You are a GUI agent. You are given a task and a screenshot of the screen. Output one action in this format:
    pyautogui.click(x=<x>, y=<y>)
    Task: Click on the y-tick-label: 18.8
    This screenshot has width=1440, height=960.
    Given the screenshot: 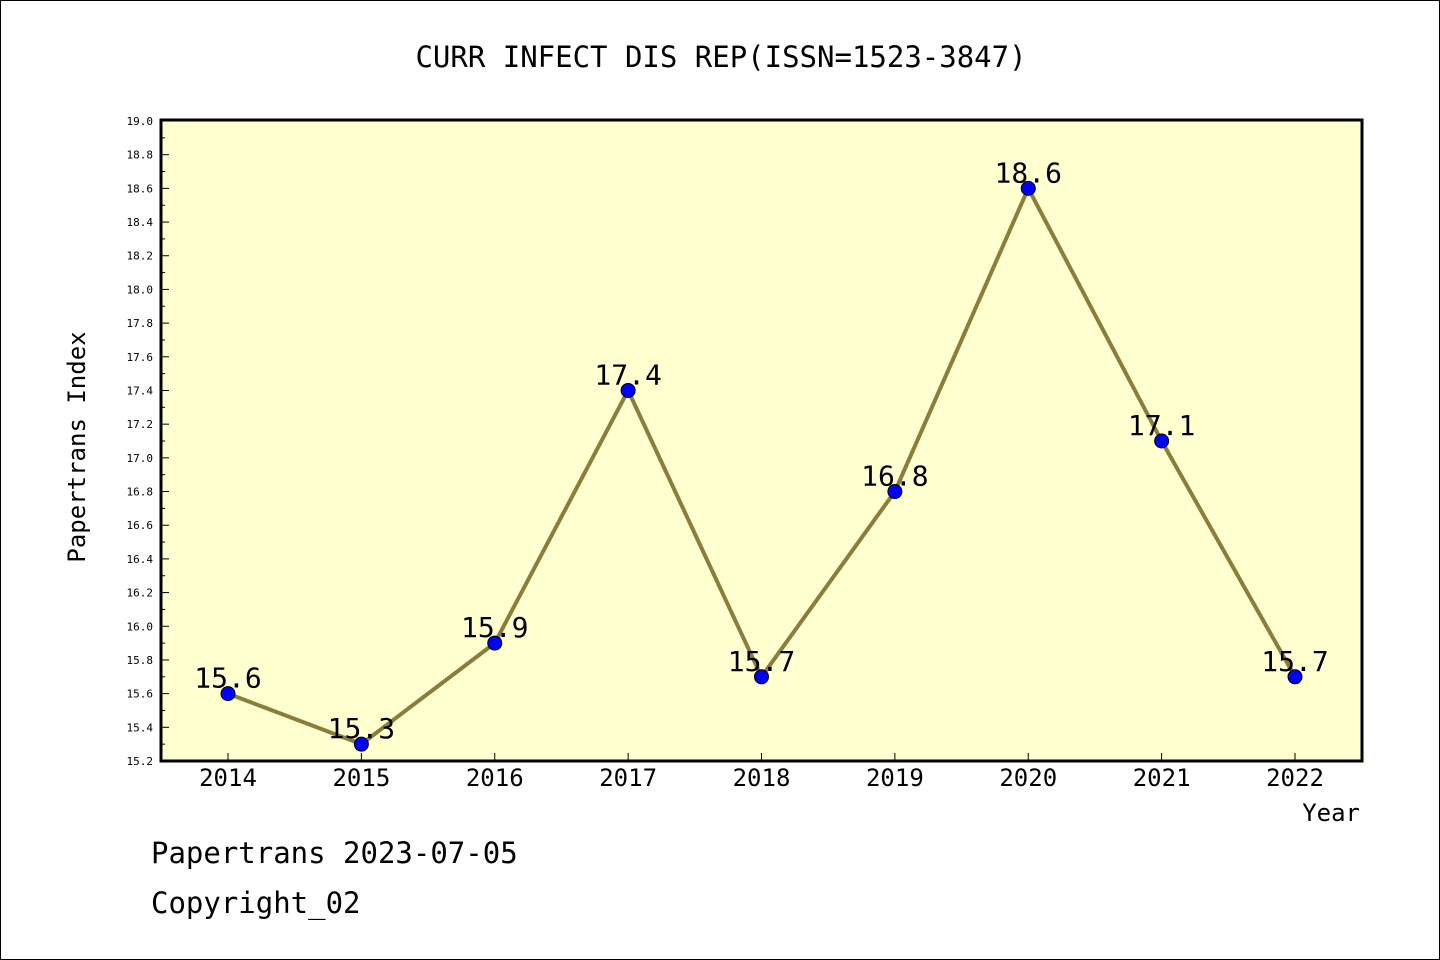 What is the action you would take?
    pyautogui.click(x=140, y=155)
    